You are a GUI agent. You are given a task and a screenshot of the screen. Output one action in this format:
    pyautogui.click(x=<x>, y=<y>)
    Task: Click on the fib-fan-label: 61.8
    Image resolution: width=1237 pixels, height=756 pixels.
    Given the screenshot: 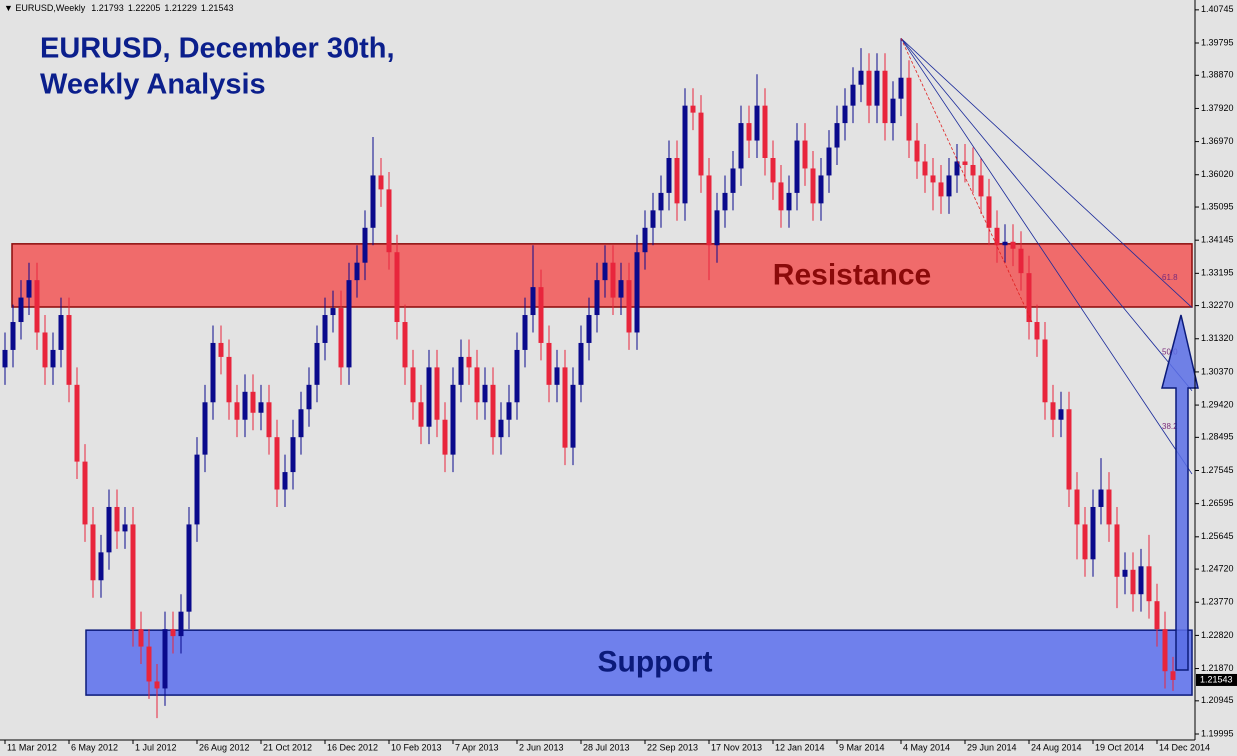 What is the action you would take?
    pyautogui.click(x=1170, y=277)
    